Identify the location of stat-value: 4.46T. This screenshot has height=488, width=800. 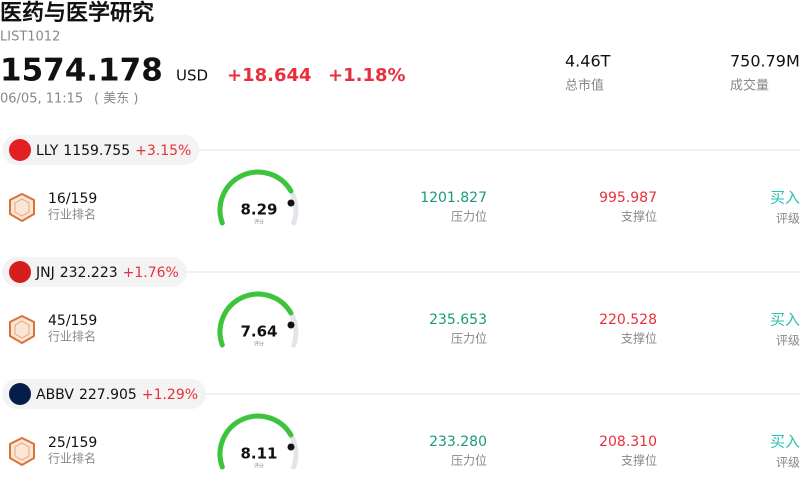
(588, 61).